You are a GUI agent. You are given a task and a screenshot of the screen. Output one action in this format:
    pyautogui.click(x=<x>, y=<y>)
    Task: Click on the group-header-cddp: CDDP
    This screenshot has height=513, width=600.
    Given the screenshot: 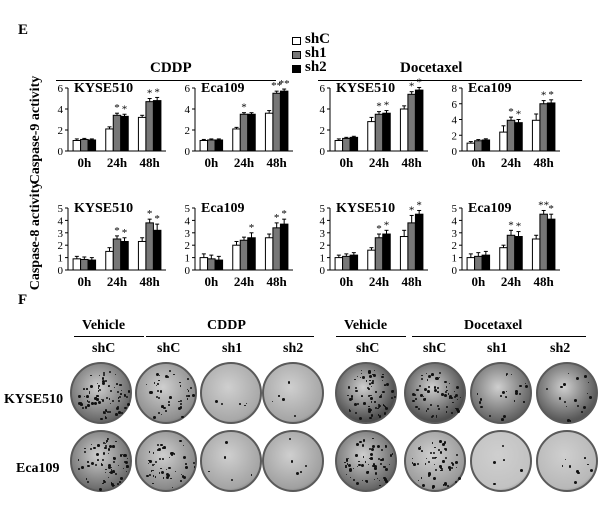 What is the action you would take?
    pyautogui.click(x=171, y=68)
    